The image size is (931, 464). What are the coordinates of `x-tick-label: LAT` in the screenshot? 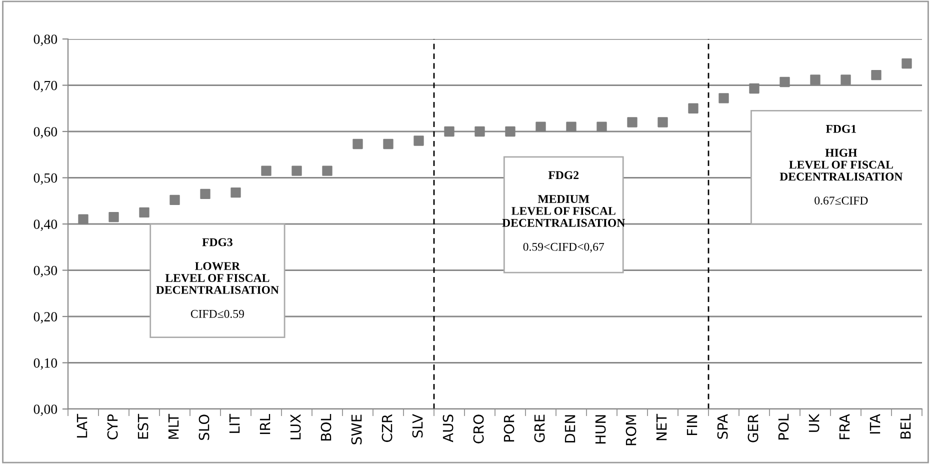 It's located at (82, 426).